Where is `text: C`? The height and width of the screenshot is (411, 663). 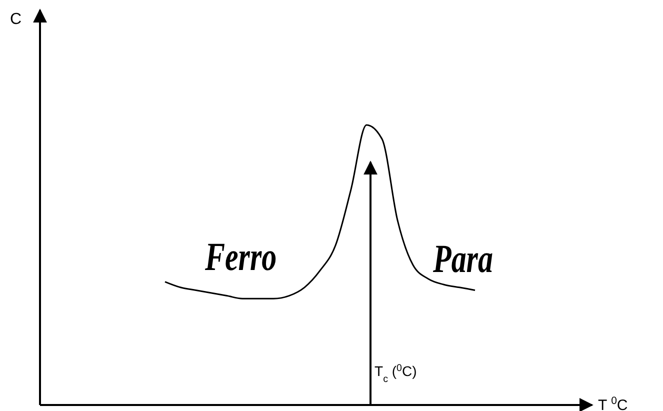
text: C is located at coordinates (16, 19).